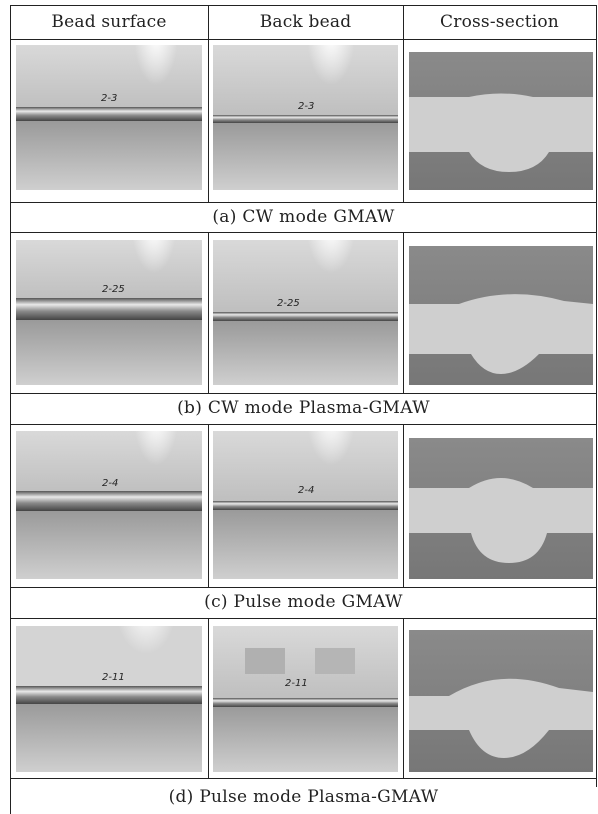 This screenshot has width=598, height=814. What do you see at coordinates (303, 602) in the screenshot?
I see `row-caption: (c) Pulse mode GMAW` at bounding box center [303, 602].